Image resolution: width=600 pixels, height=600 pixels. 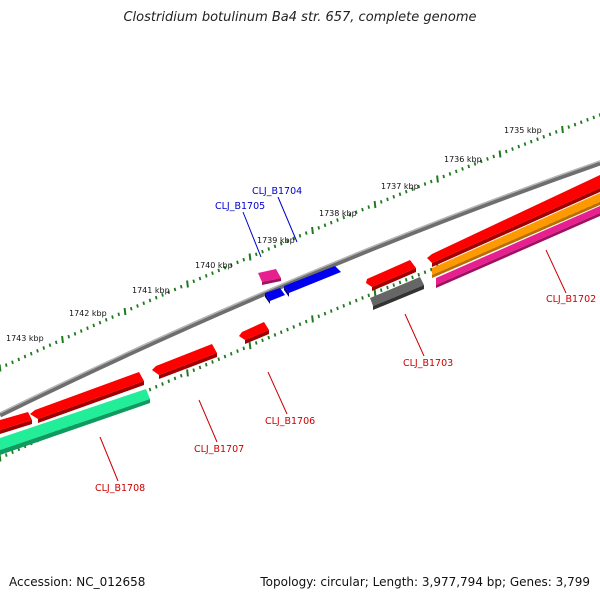 What do you see at coordinates (16, 423) in the screenshot?
I see `gene-clj-b1708-left` at bounding box center [16, 423].